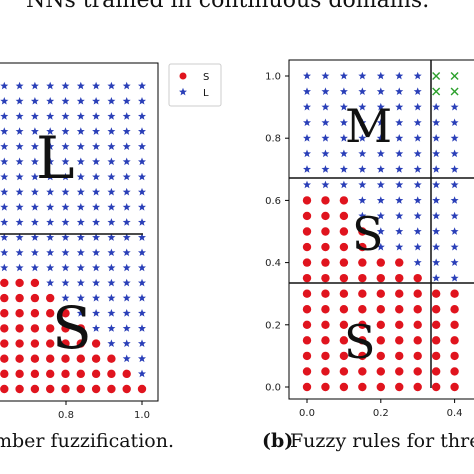 This screenshot has width=474, height=474. What do you see at coordinates (382, 441) in the screenshot?
I see `panel-b-caption-text: Fuzzy rules for three-` at bounding box center [382, 441].